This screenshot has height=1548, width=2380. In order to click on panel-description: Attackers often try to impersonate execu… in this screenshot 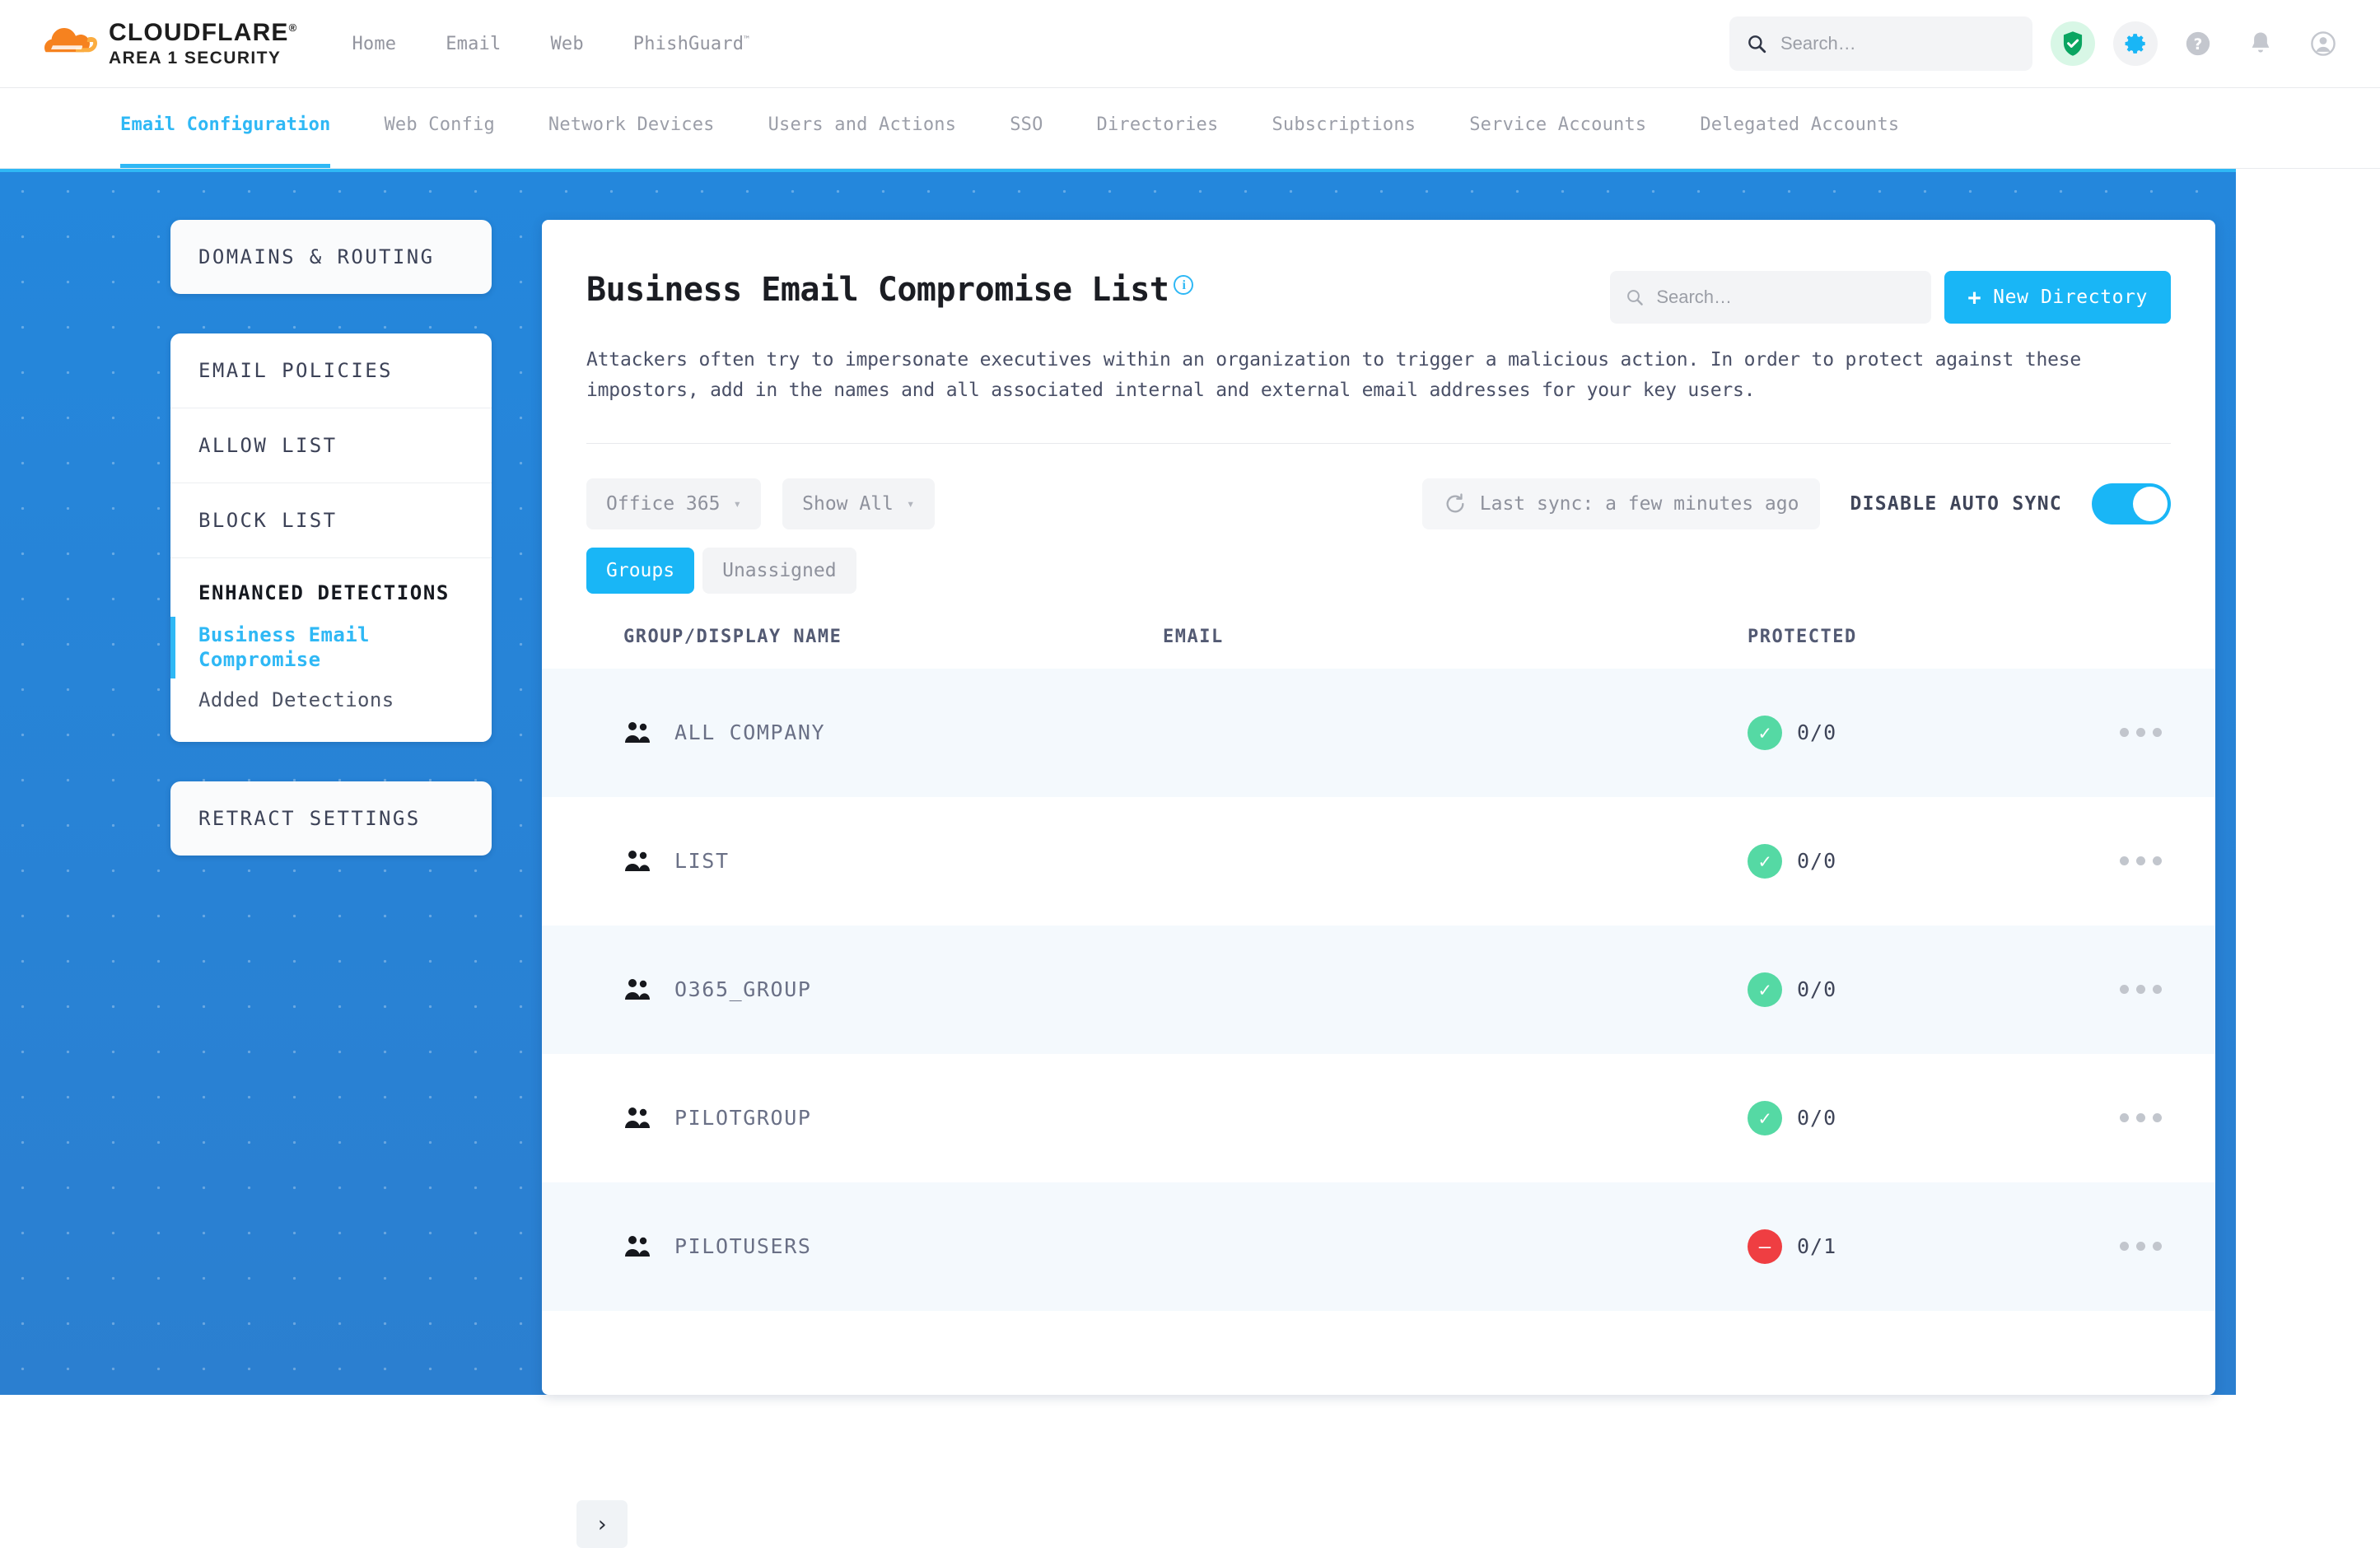, I will do `click(1334, 376)`.